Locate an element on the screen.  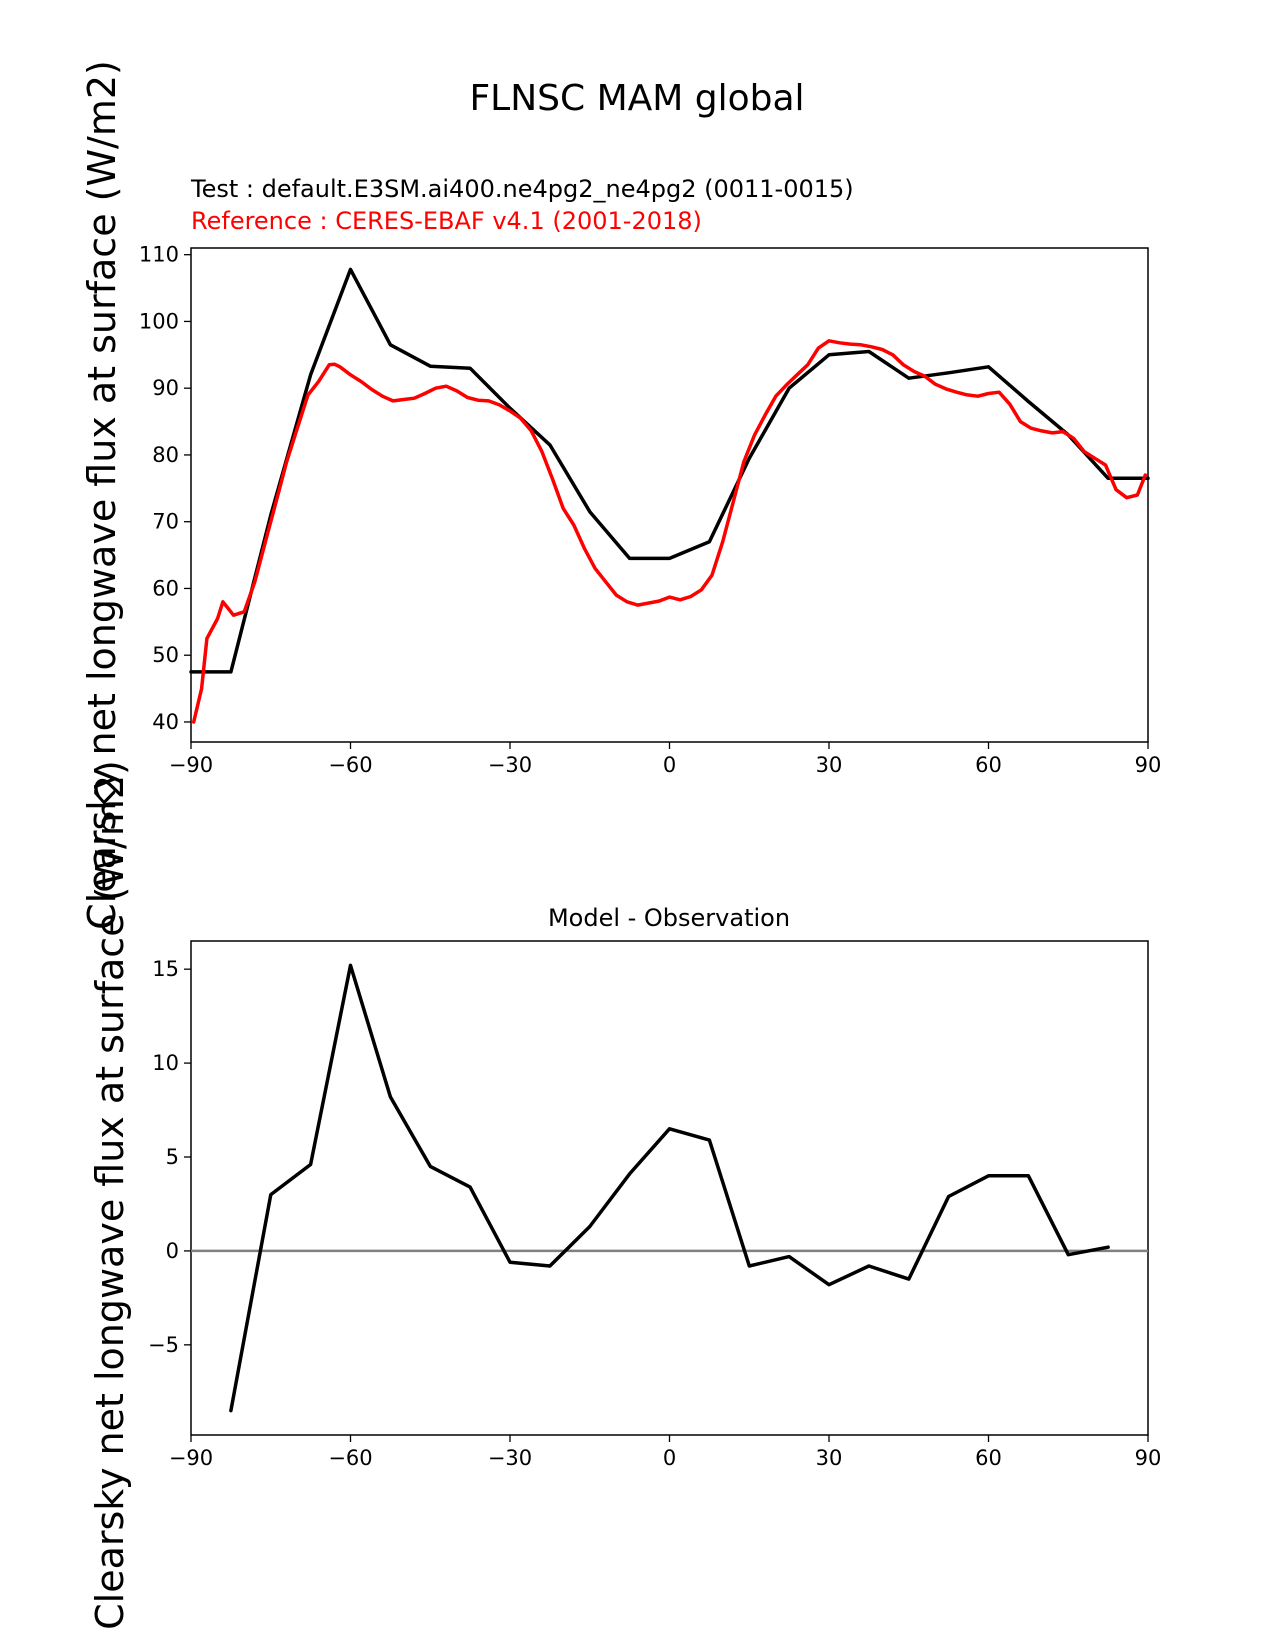
y-tick-label: 5 is located at coordinates (172, 1157).